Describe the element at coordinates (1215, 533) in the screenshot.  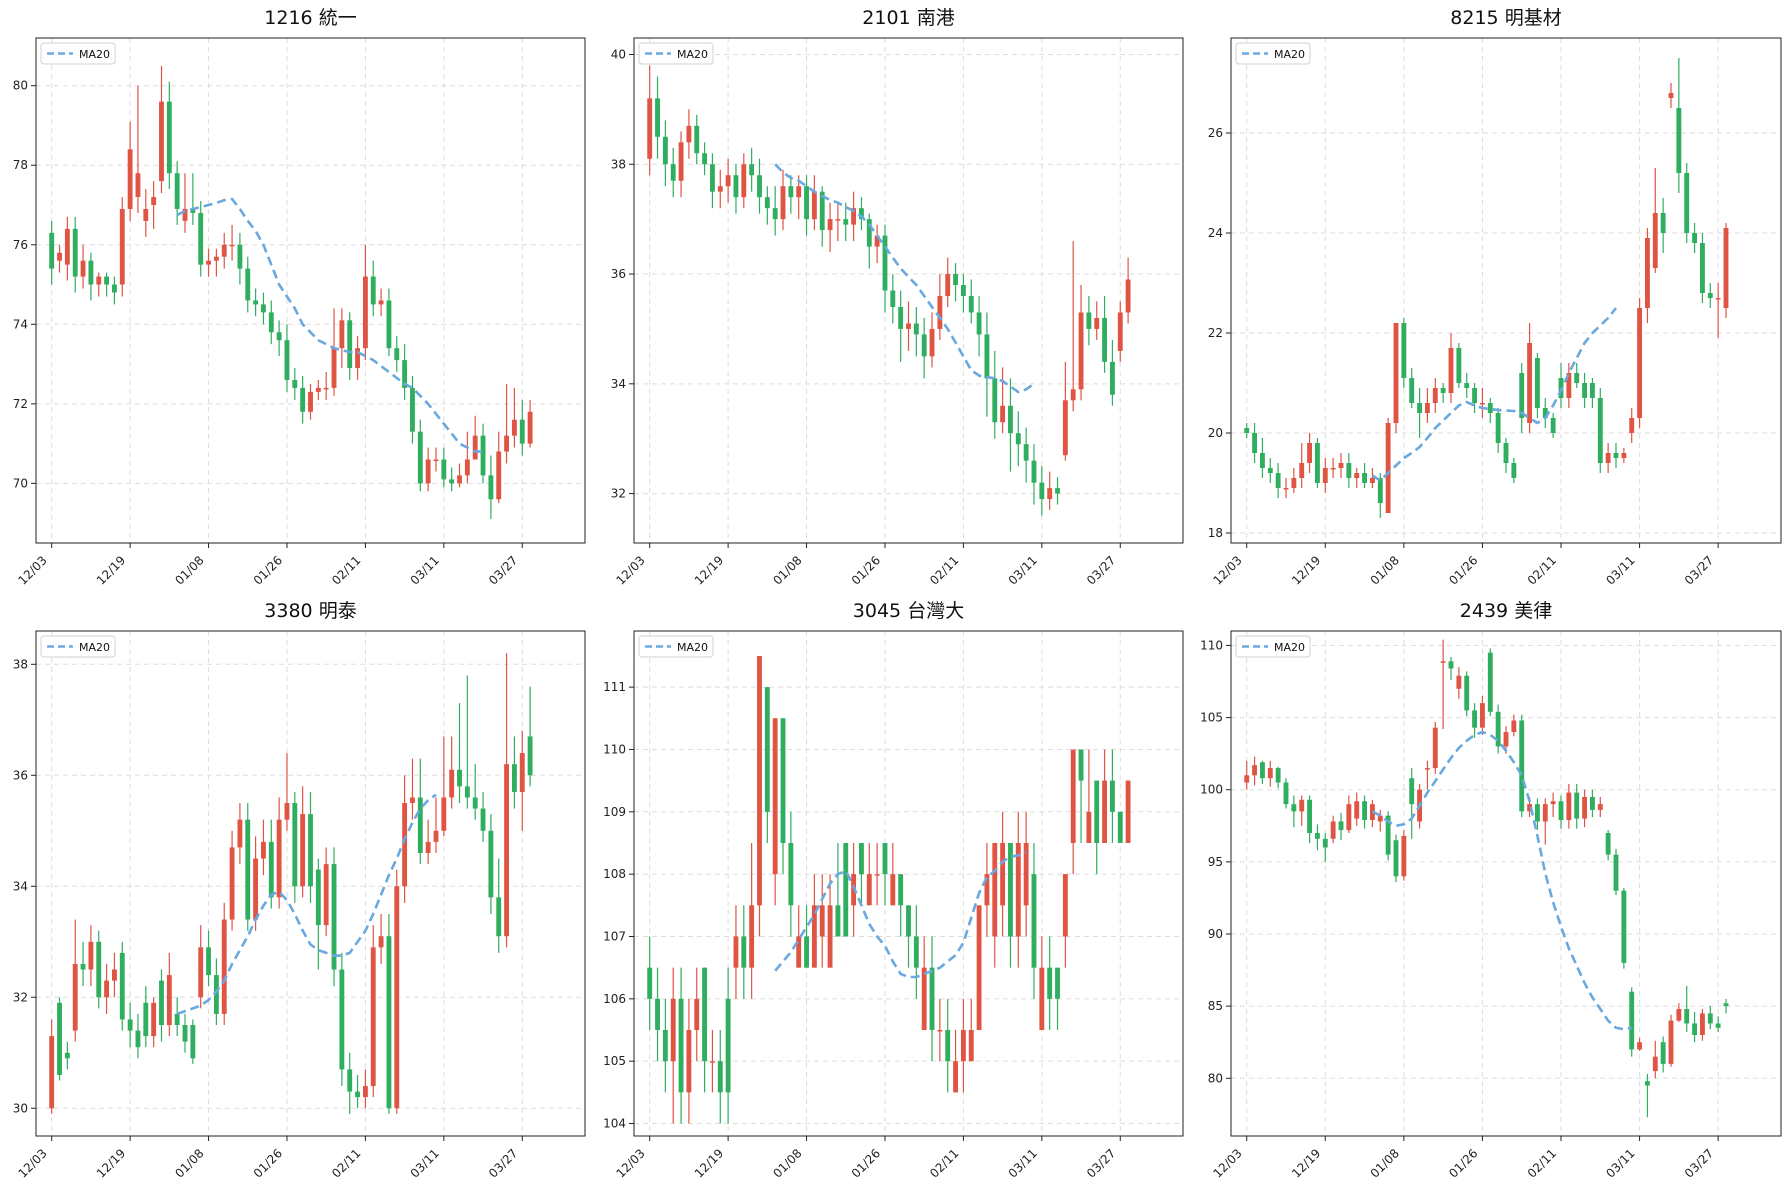
I see `y-tick-label: 18` at that location.